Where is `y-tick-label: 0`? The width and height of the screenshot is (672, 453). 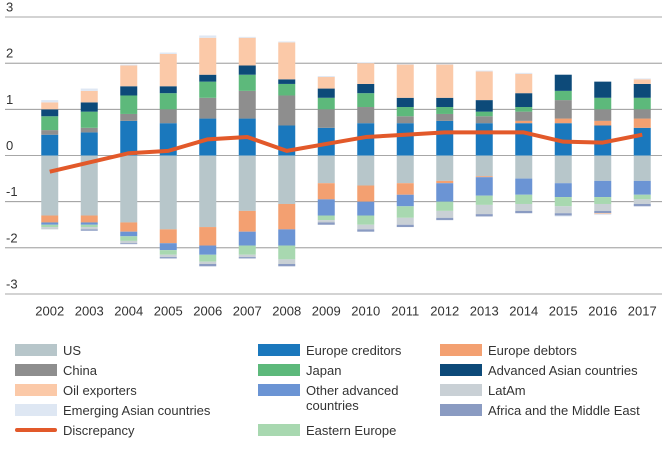 y-tick-label: 0 is located at coordinates (9, 145).